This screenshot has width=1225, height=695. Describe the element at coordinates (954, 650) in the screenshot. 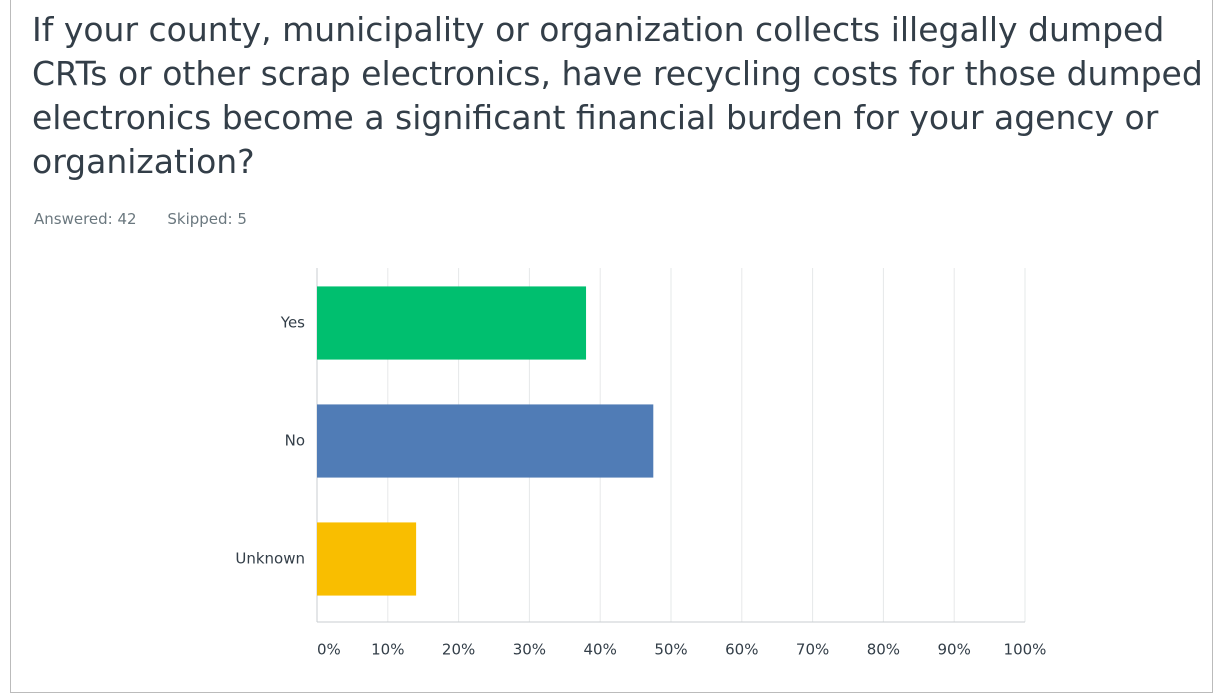

I see `x-tick-label: 90%` at that location.